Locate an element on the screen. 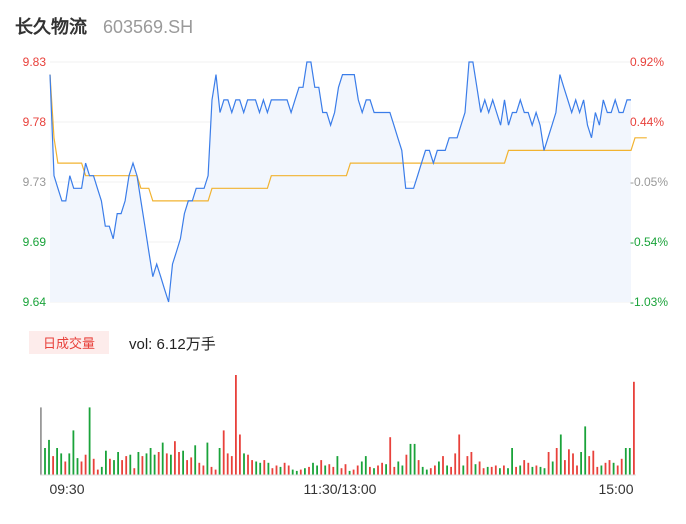 The image size is (686, 524). price-tick-label: 9.83 is located at coordinates (35, 62).